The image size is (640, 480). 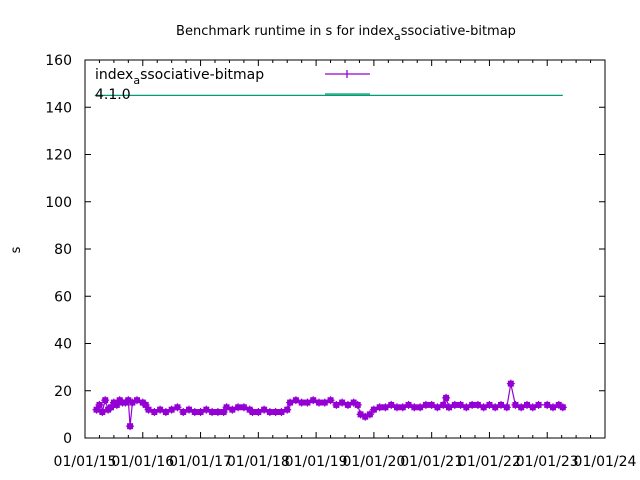 I want to click on legend-label-series-1: indexassociative-bitmap, so click(x=179, y=77).